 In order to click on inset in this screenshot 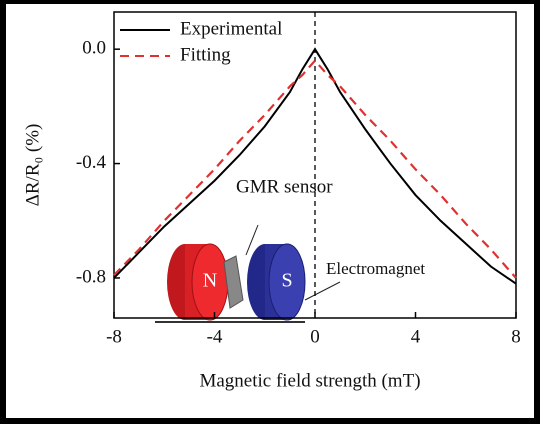, I will do `click(248, 273)`.